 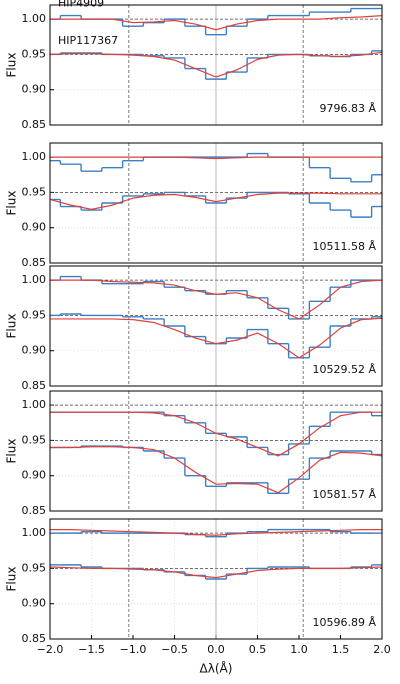 What do you see at coordinates (382, 649) in the screenshot?
I see `x-tick-label: 2.0` at bounding box center [382, 649].